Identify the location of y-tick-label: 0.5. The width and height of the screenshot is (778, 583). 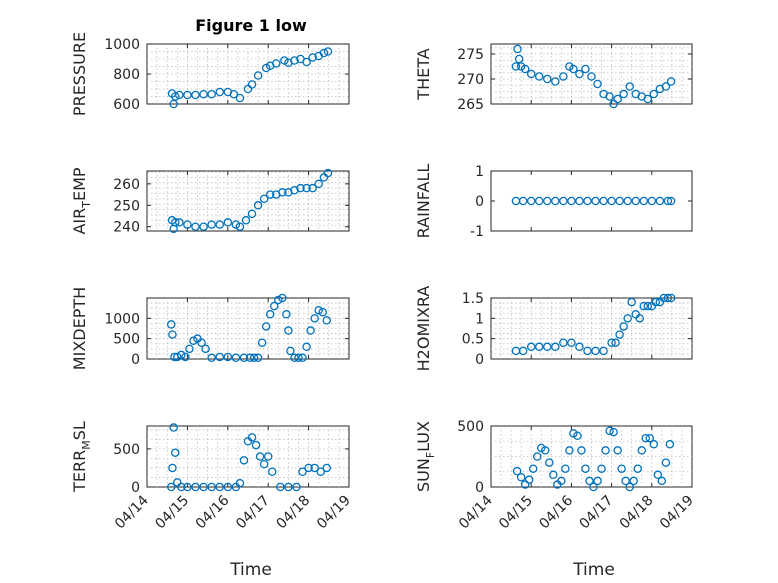
(473, 340).